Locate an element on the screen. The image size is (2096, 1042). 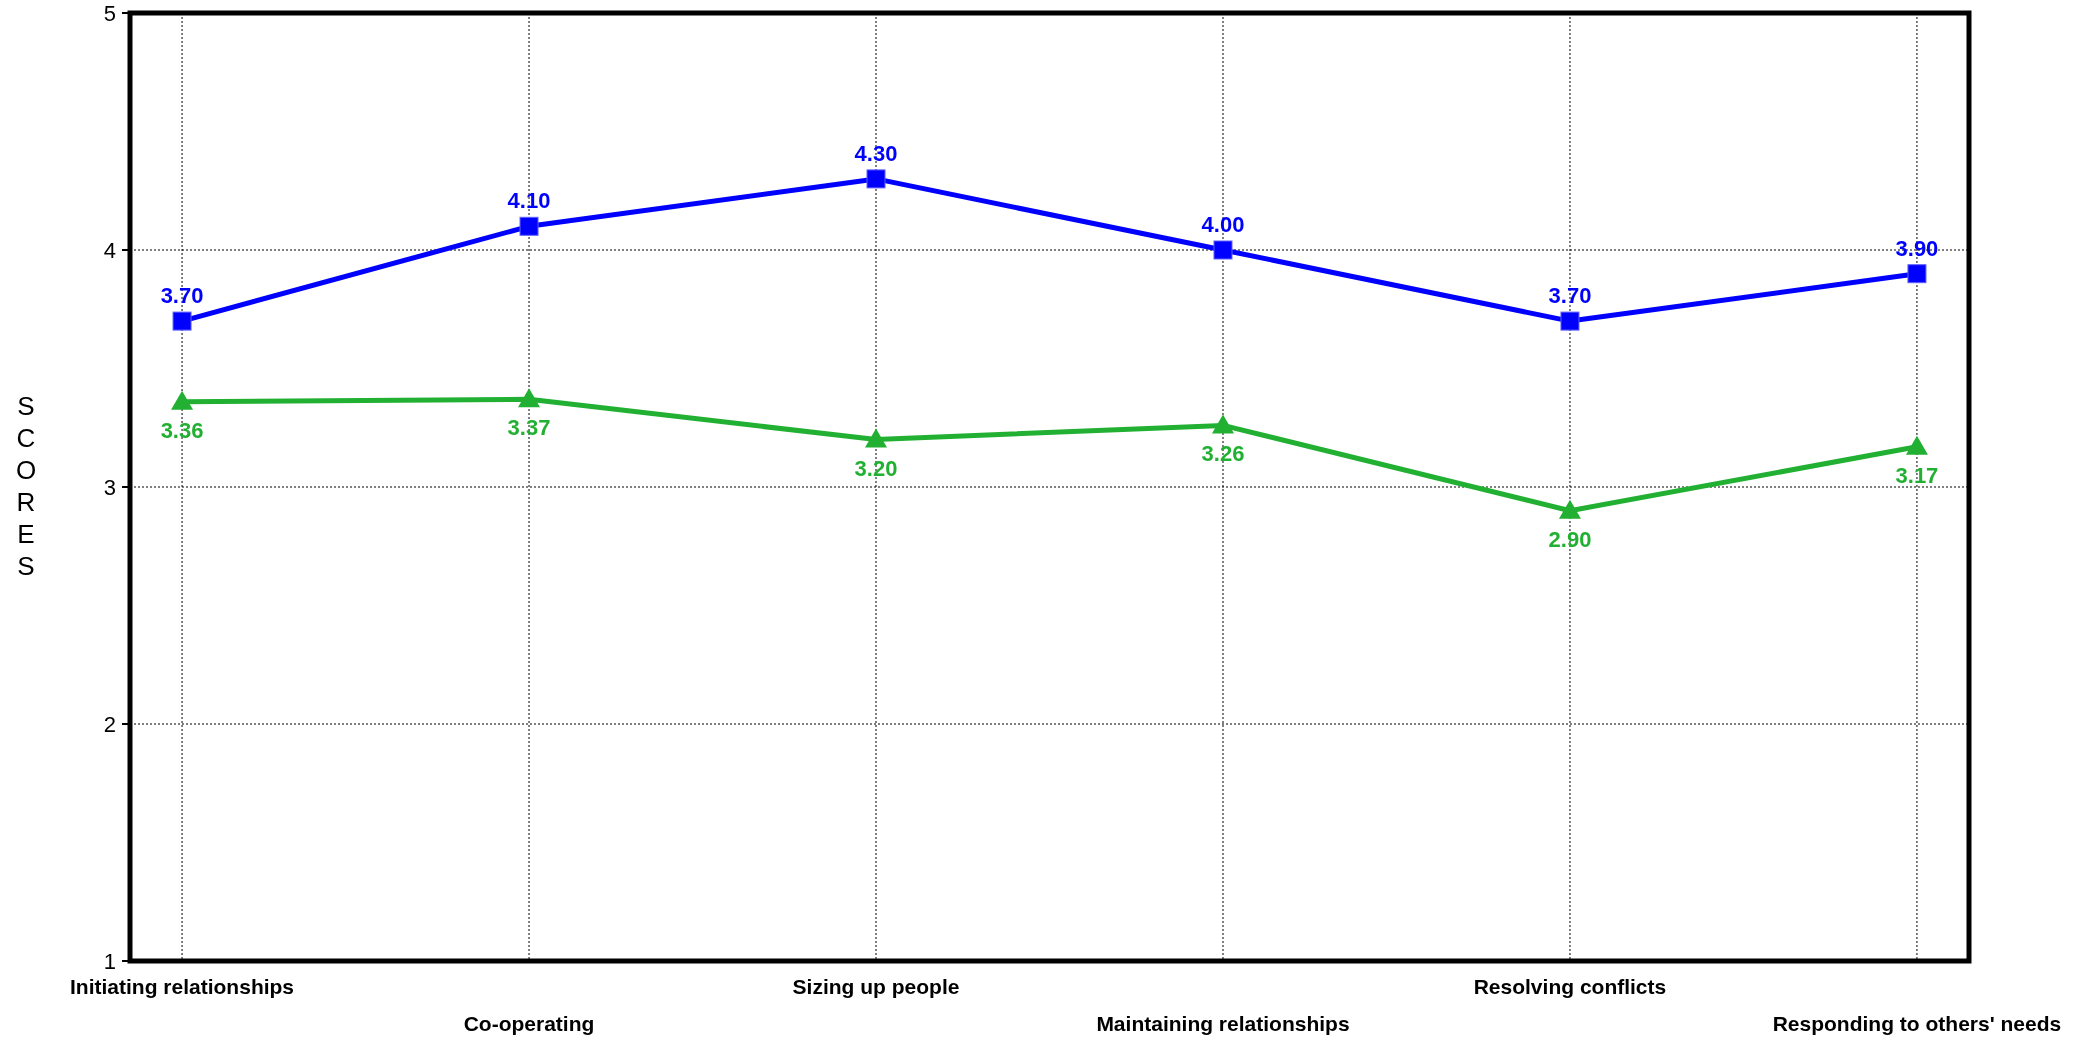
x-tick-label: Responding to others' needs is located at coordinates (1917, 1023).